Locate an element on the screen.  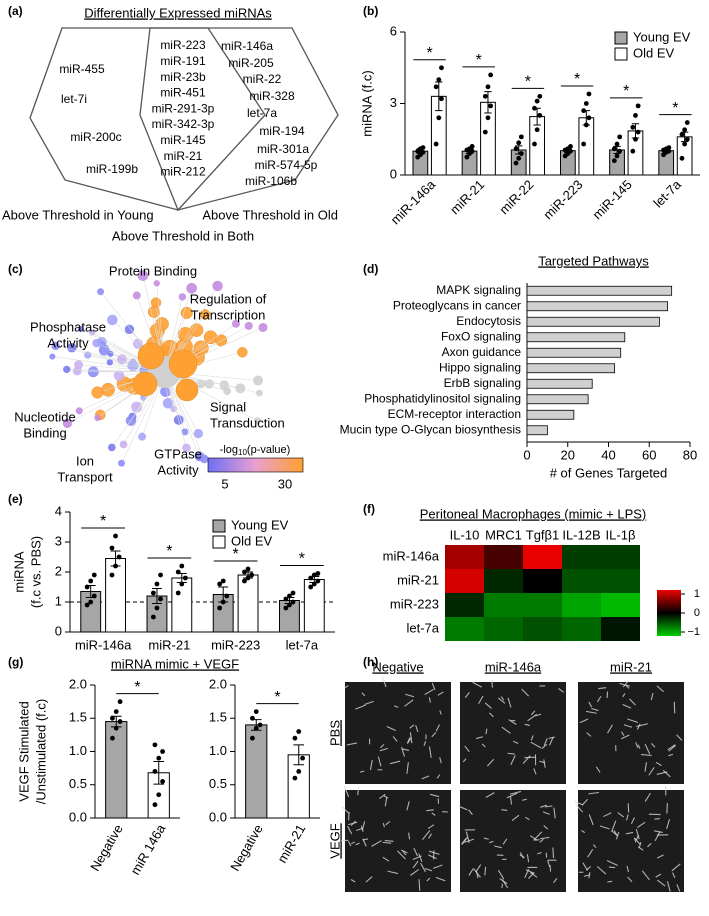
y-axis-label: miRNA is located at coordinates (18, 571).